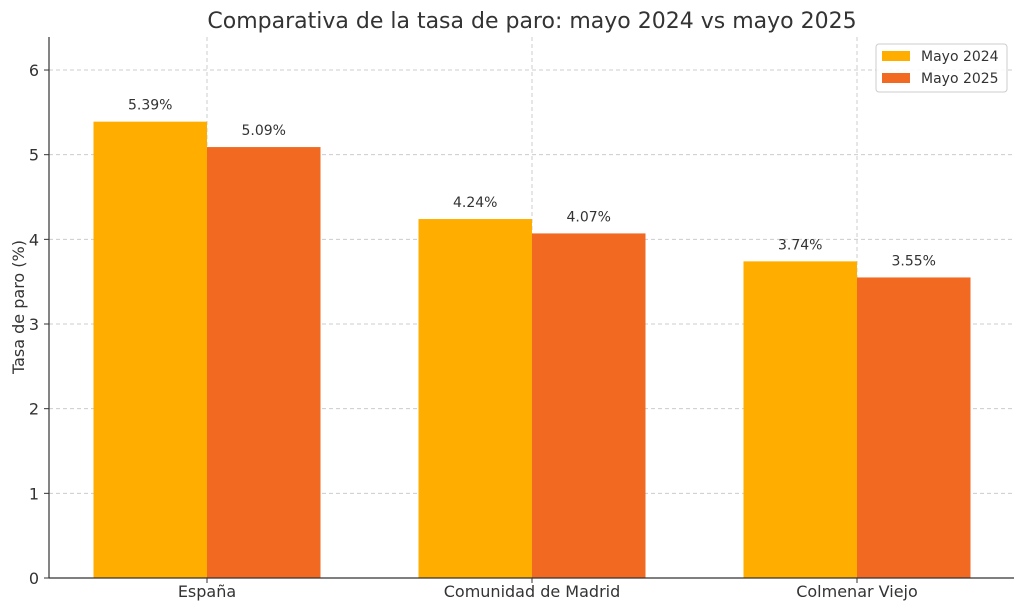 The height and width of the screenshot is (615, 1024). What do you see at coordinates (34, 578) in the screenshot?
I see `y-tick-label: 0` at bounding box center [34, 578].